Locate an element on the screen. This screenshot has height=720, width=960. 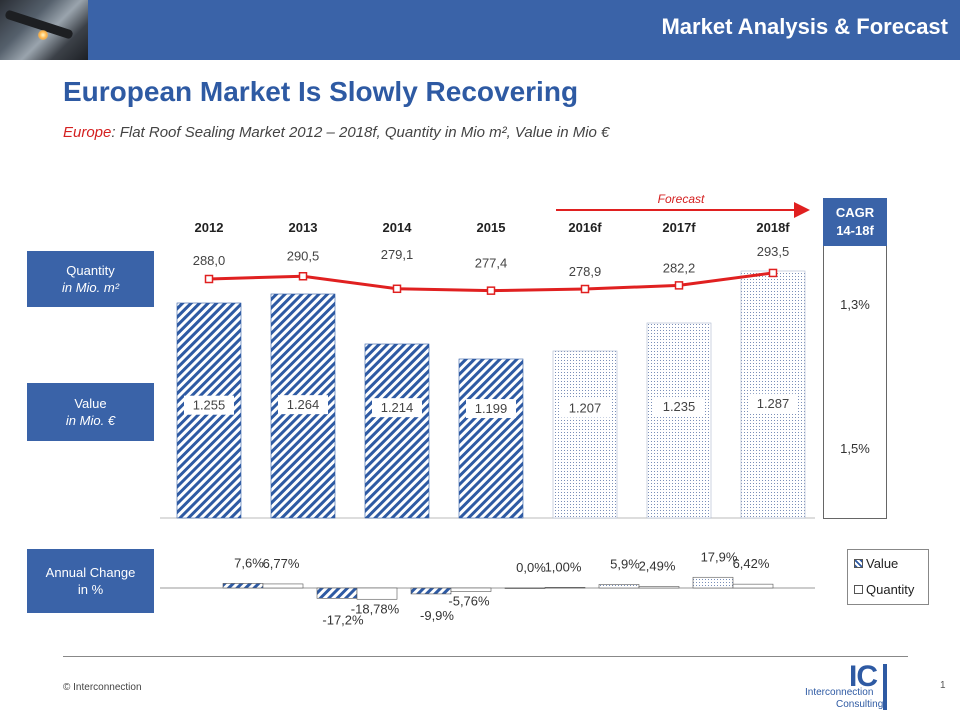
value-label-bg-2013 is located at coordinates (303, 405).